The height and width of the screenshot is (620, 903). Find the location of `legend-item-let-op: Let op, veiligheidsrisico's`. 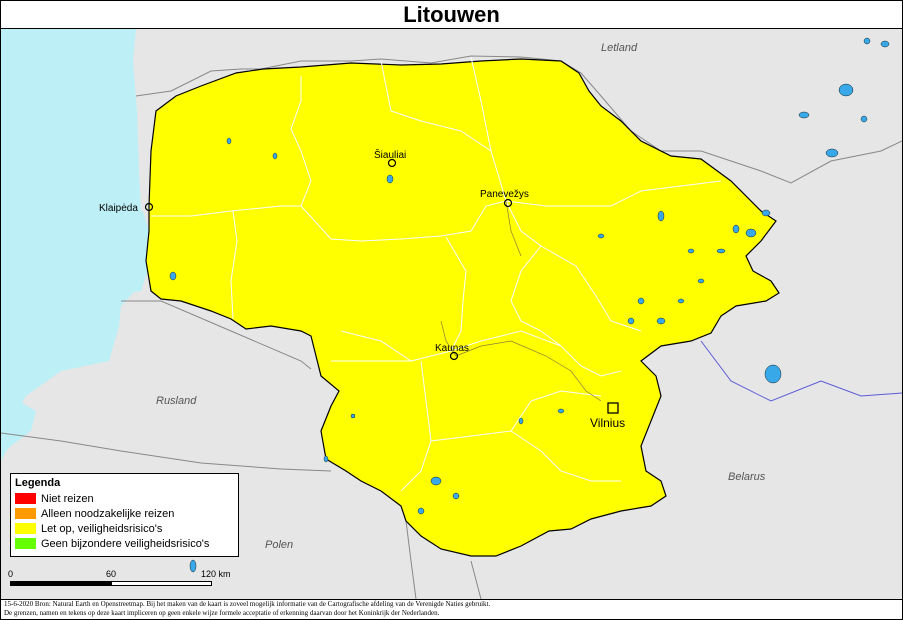

legend-item-let-op: Let op, veiligheidsrisico's is located at coordinates (124, 528).